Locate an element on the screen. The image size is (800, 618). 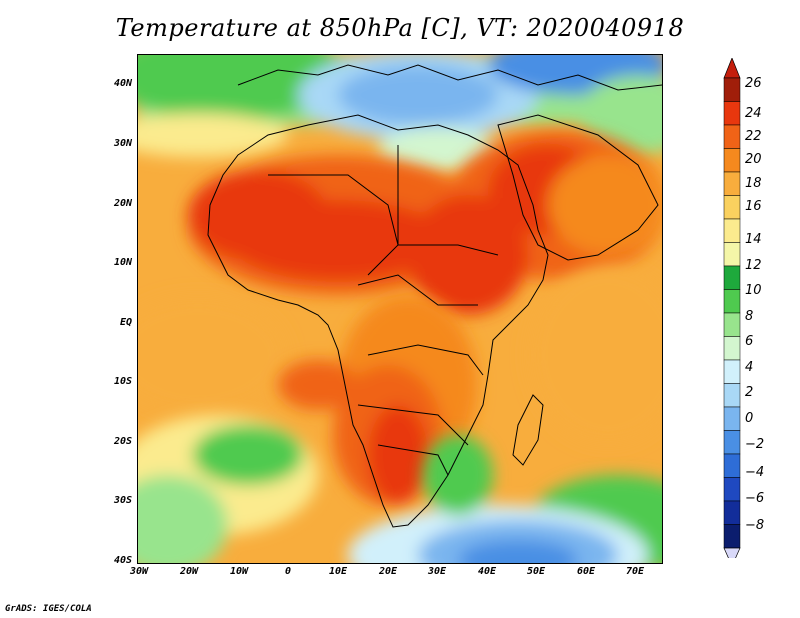
colorbar-label: 4 is located at coordinates (749, 367).